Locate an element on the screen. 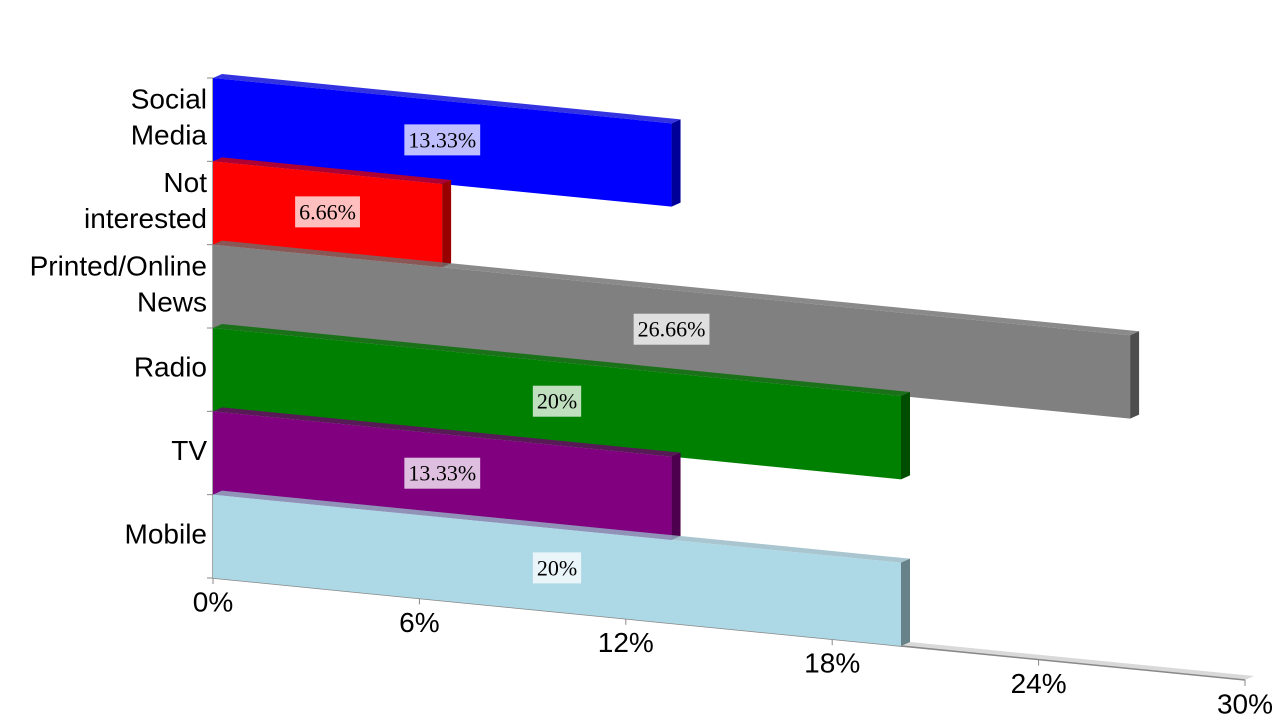 This screenshot has width=1280, height=720. data-label: 6.66% is located at coordinates (327, 211).